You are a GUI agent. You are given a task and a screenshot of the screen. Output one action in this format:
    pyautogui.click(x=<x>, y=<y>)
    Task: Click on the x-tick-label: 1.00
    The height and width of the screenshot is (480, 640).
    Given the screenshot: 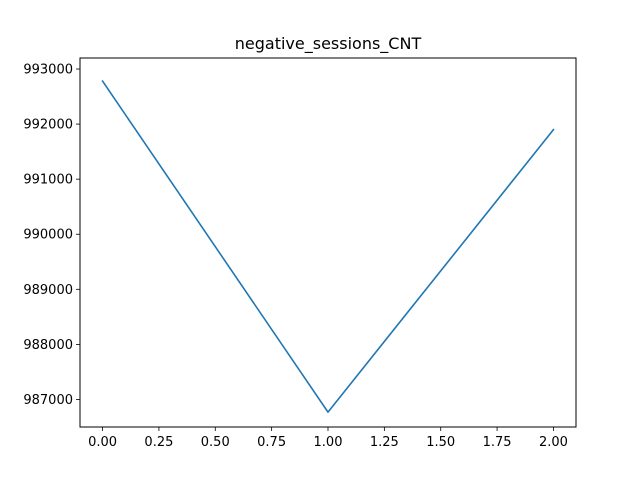 What is the action you would take?
    pyautogui.click(x=328, y=442)
    